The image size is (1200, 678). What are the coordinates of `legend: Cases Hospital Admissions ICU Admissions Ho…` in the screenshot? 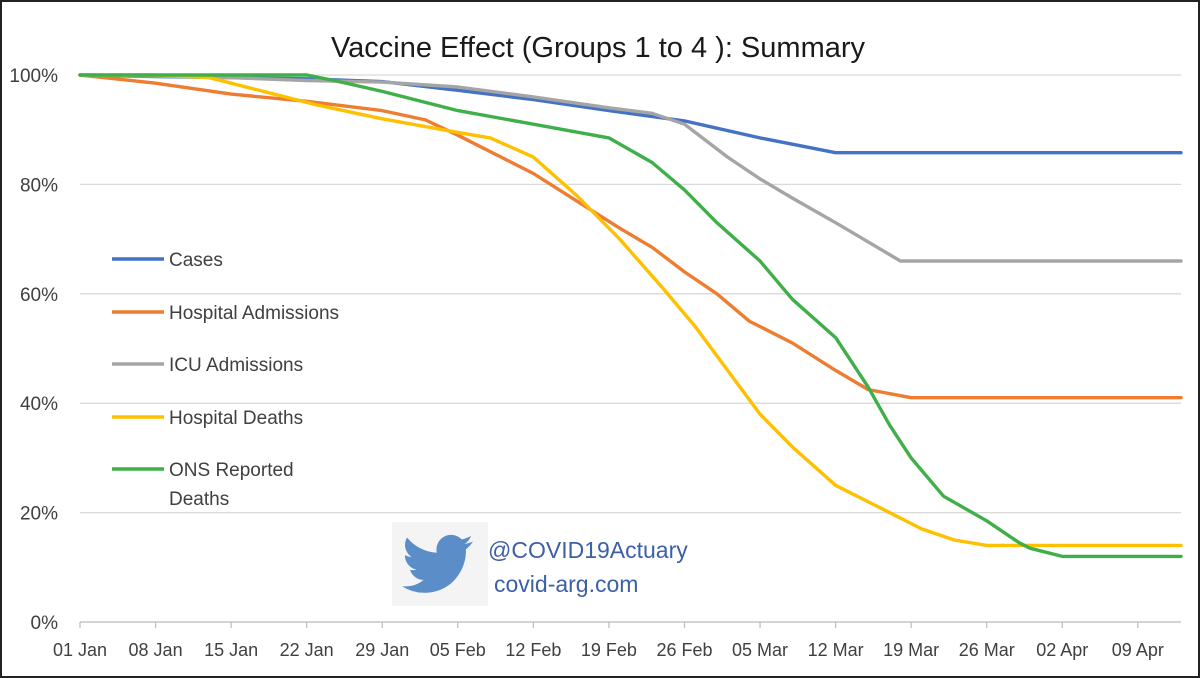 It's located at (225, 380).